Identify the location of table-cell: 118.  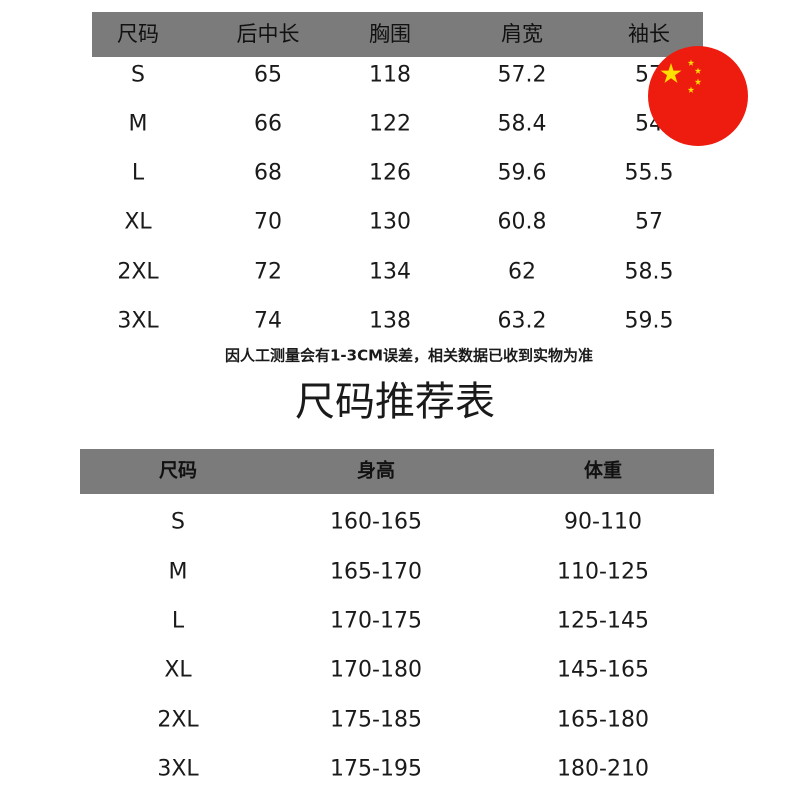
(390, 75).